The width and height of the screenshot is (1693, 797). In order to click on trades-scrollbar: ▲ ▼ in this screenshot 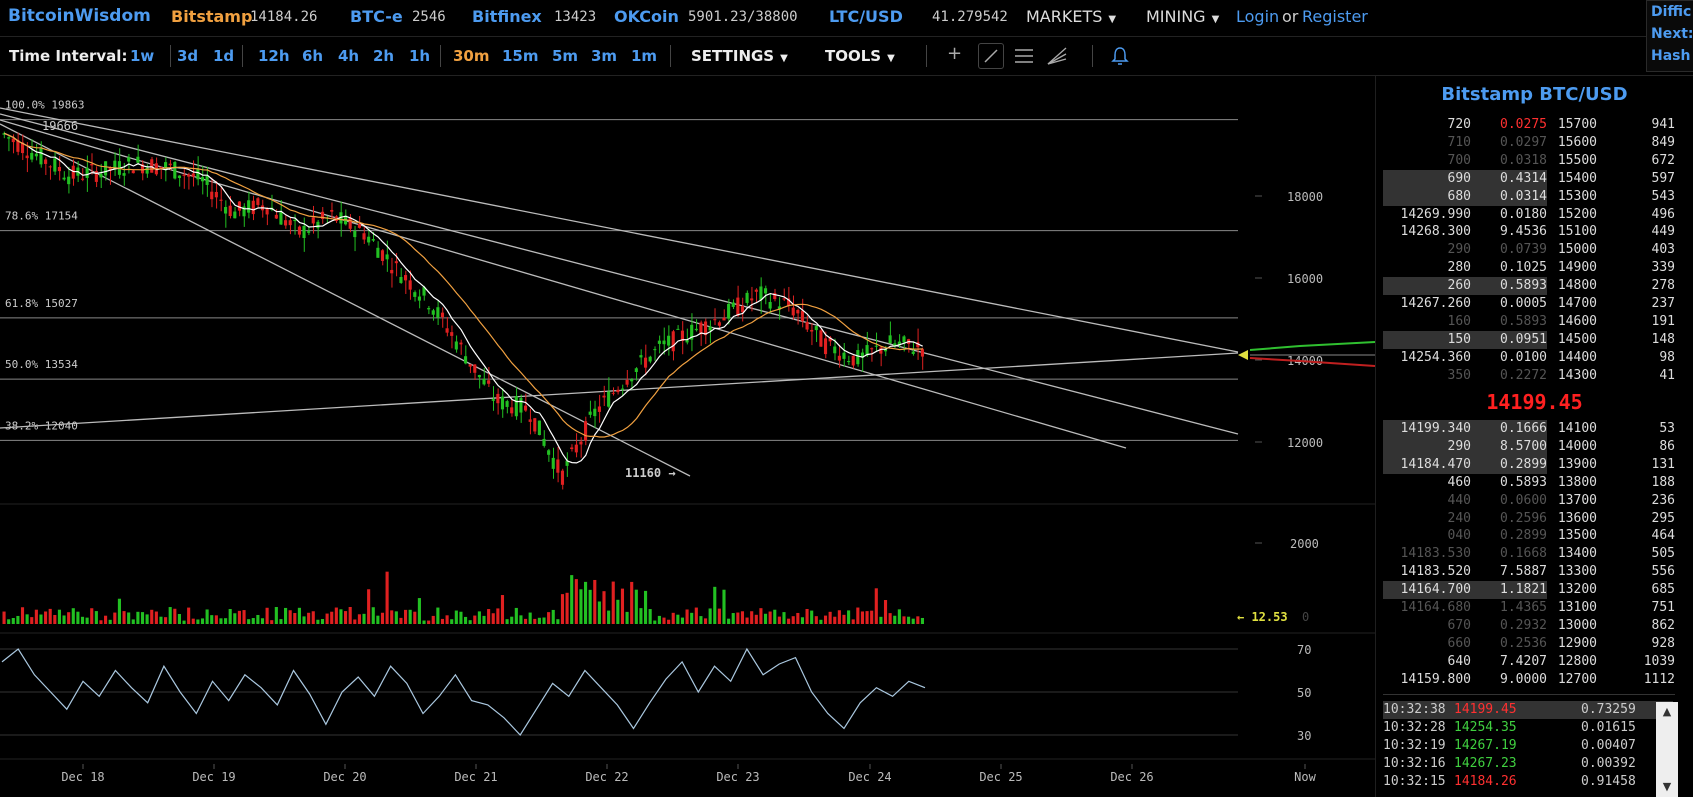, I will do `click(1667, 749)`.